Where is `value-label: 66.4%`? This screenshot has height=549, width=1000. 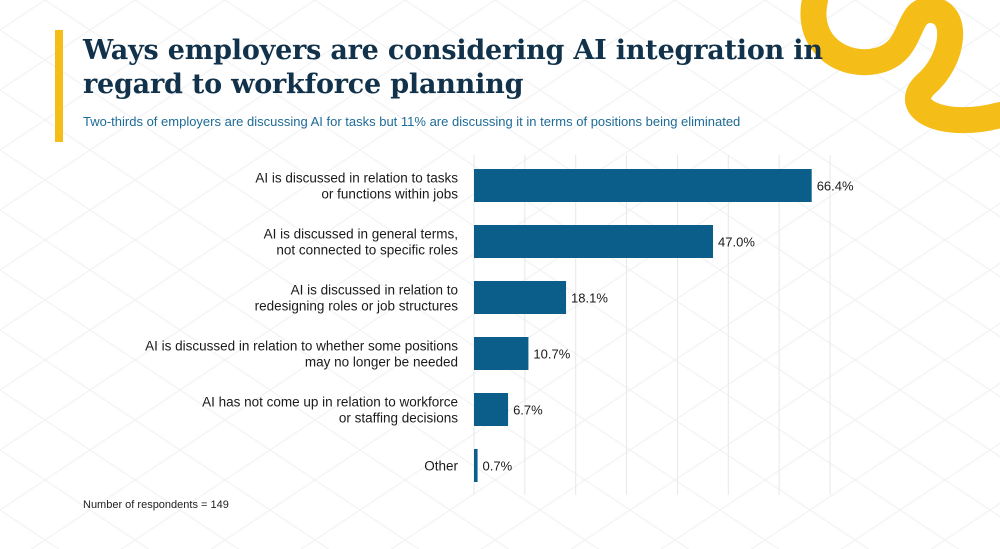
value-label: 66.4% is located at coordinates (835, 186).